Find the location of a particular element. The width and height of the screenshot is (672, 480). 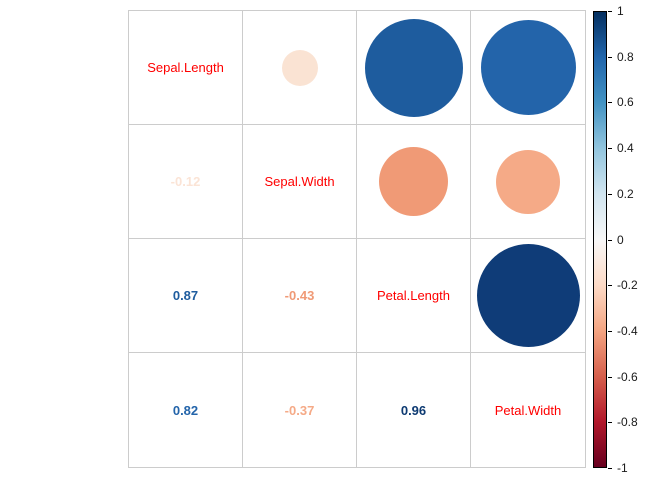

colorbar-tick-label: 0.2 is located at coordinates (625, 194).